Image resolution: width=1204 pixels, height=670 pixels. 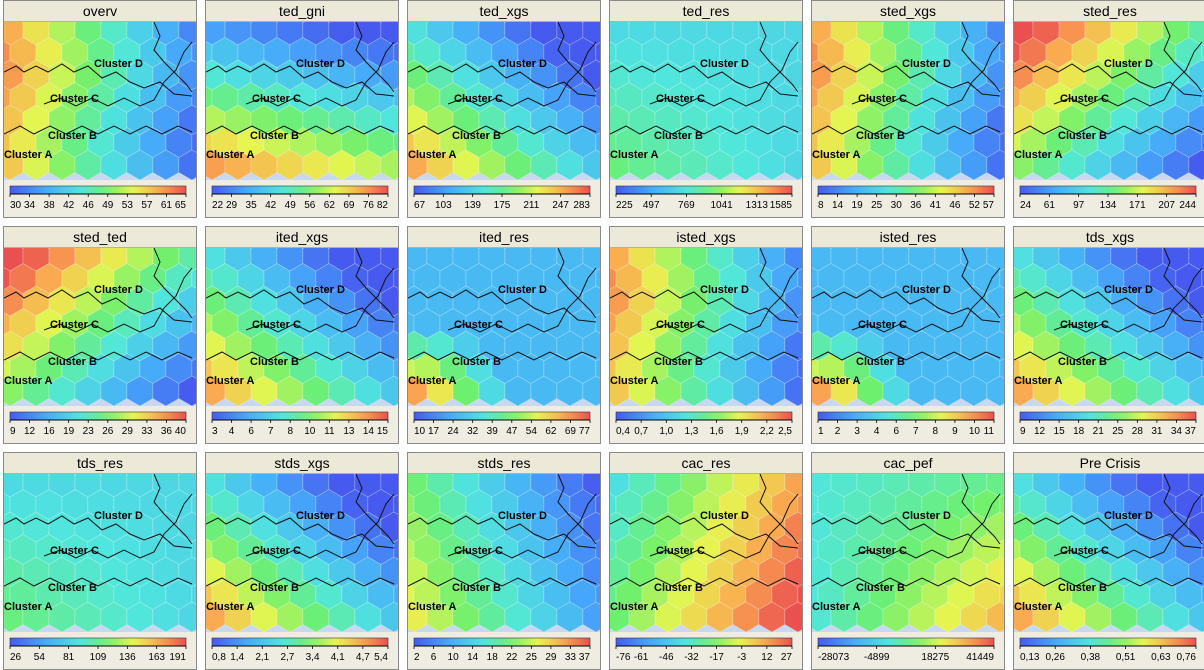 I want to click on colorbar-tick-label: 97, so click(x=1079, y=205).